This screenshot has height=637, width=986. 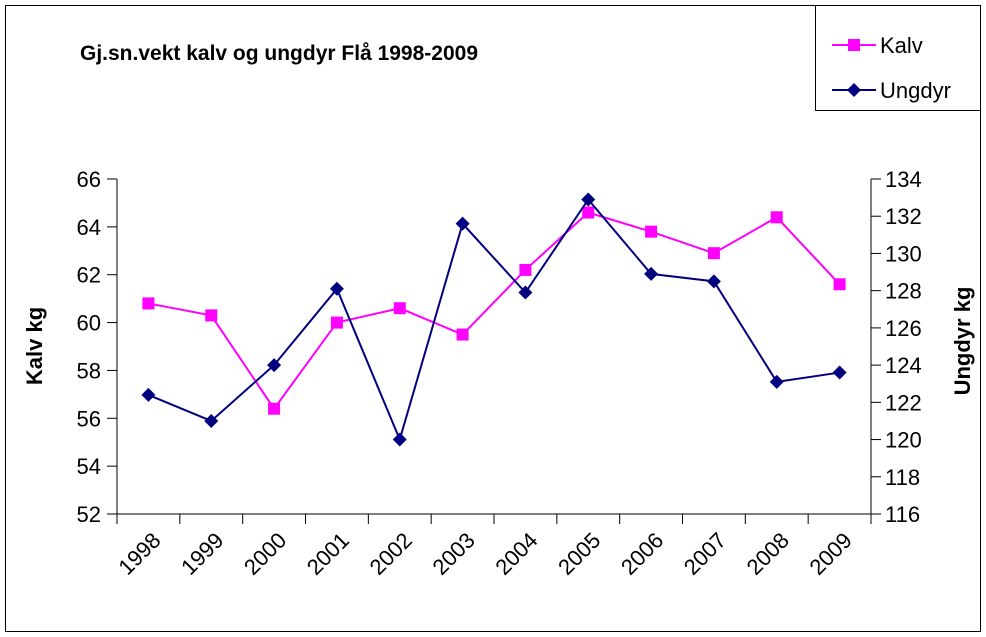 I want to click on legend-box, so click(x=898, y=58).